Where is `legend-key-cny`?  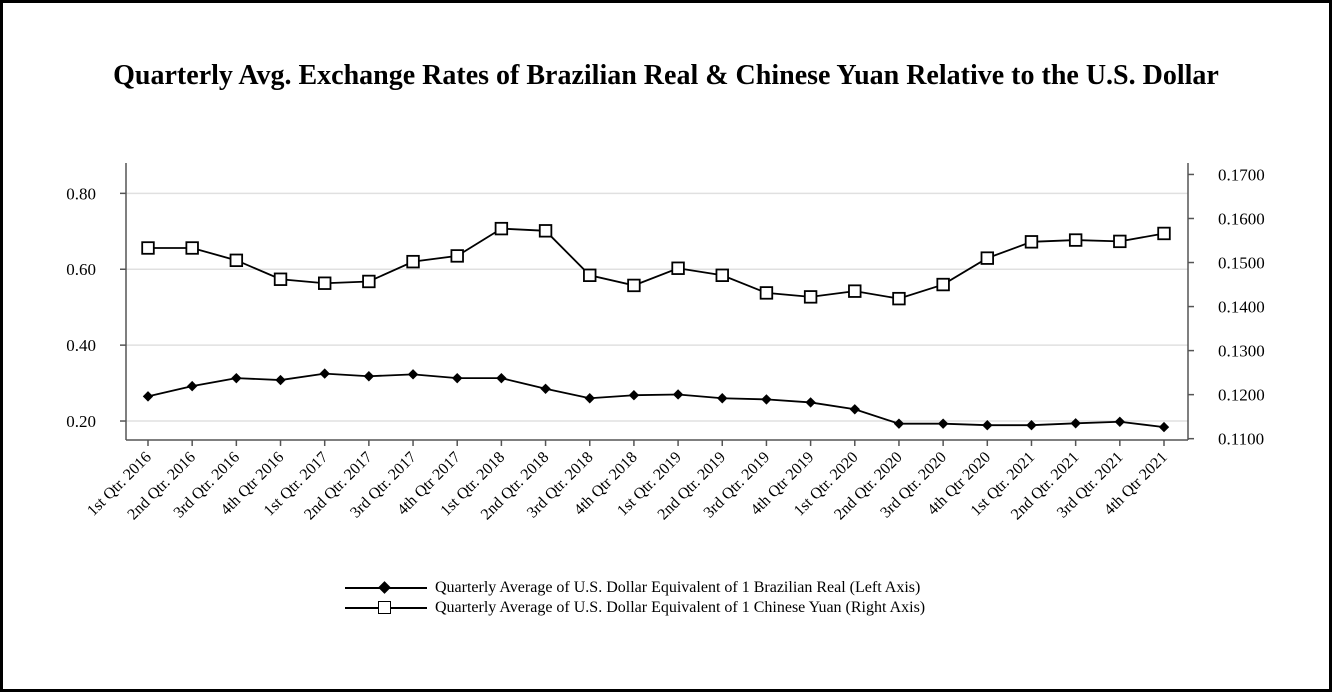
legend-key-cny is located at coordinates (386, 608).